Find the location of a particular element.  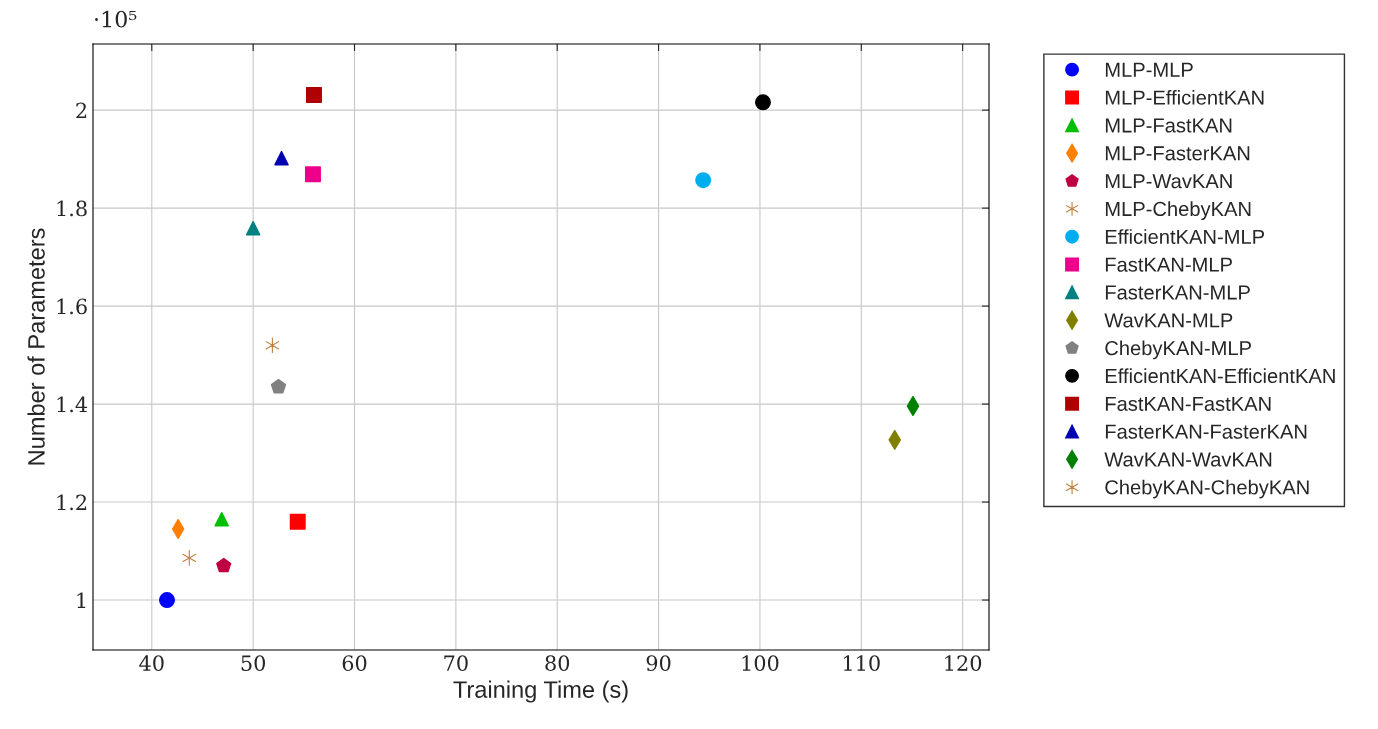

y-axis-title: Number of Parameters is located at coordinates (36, 346).